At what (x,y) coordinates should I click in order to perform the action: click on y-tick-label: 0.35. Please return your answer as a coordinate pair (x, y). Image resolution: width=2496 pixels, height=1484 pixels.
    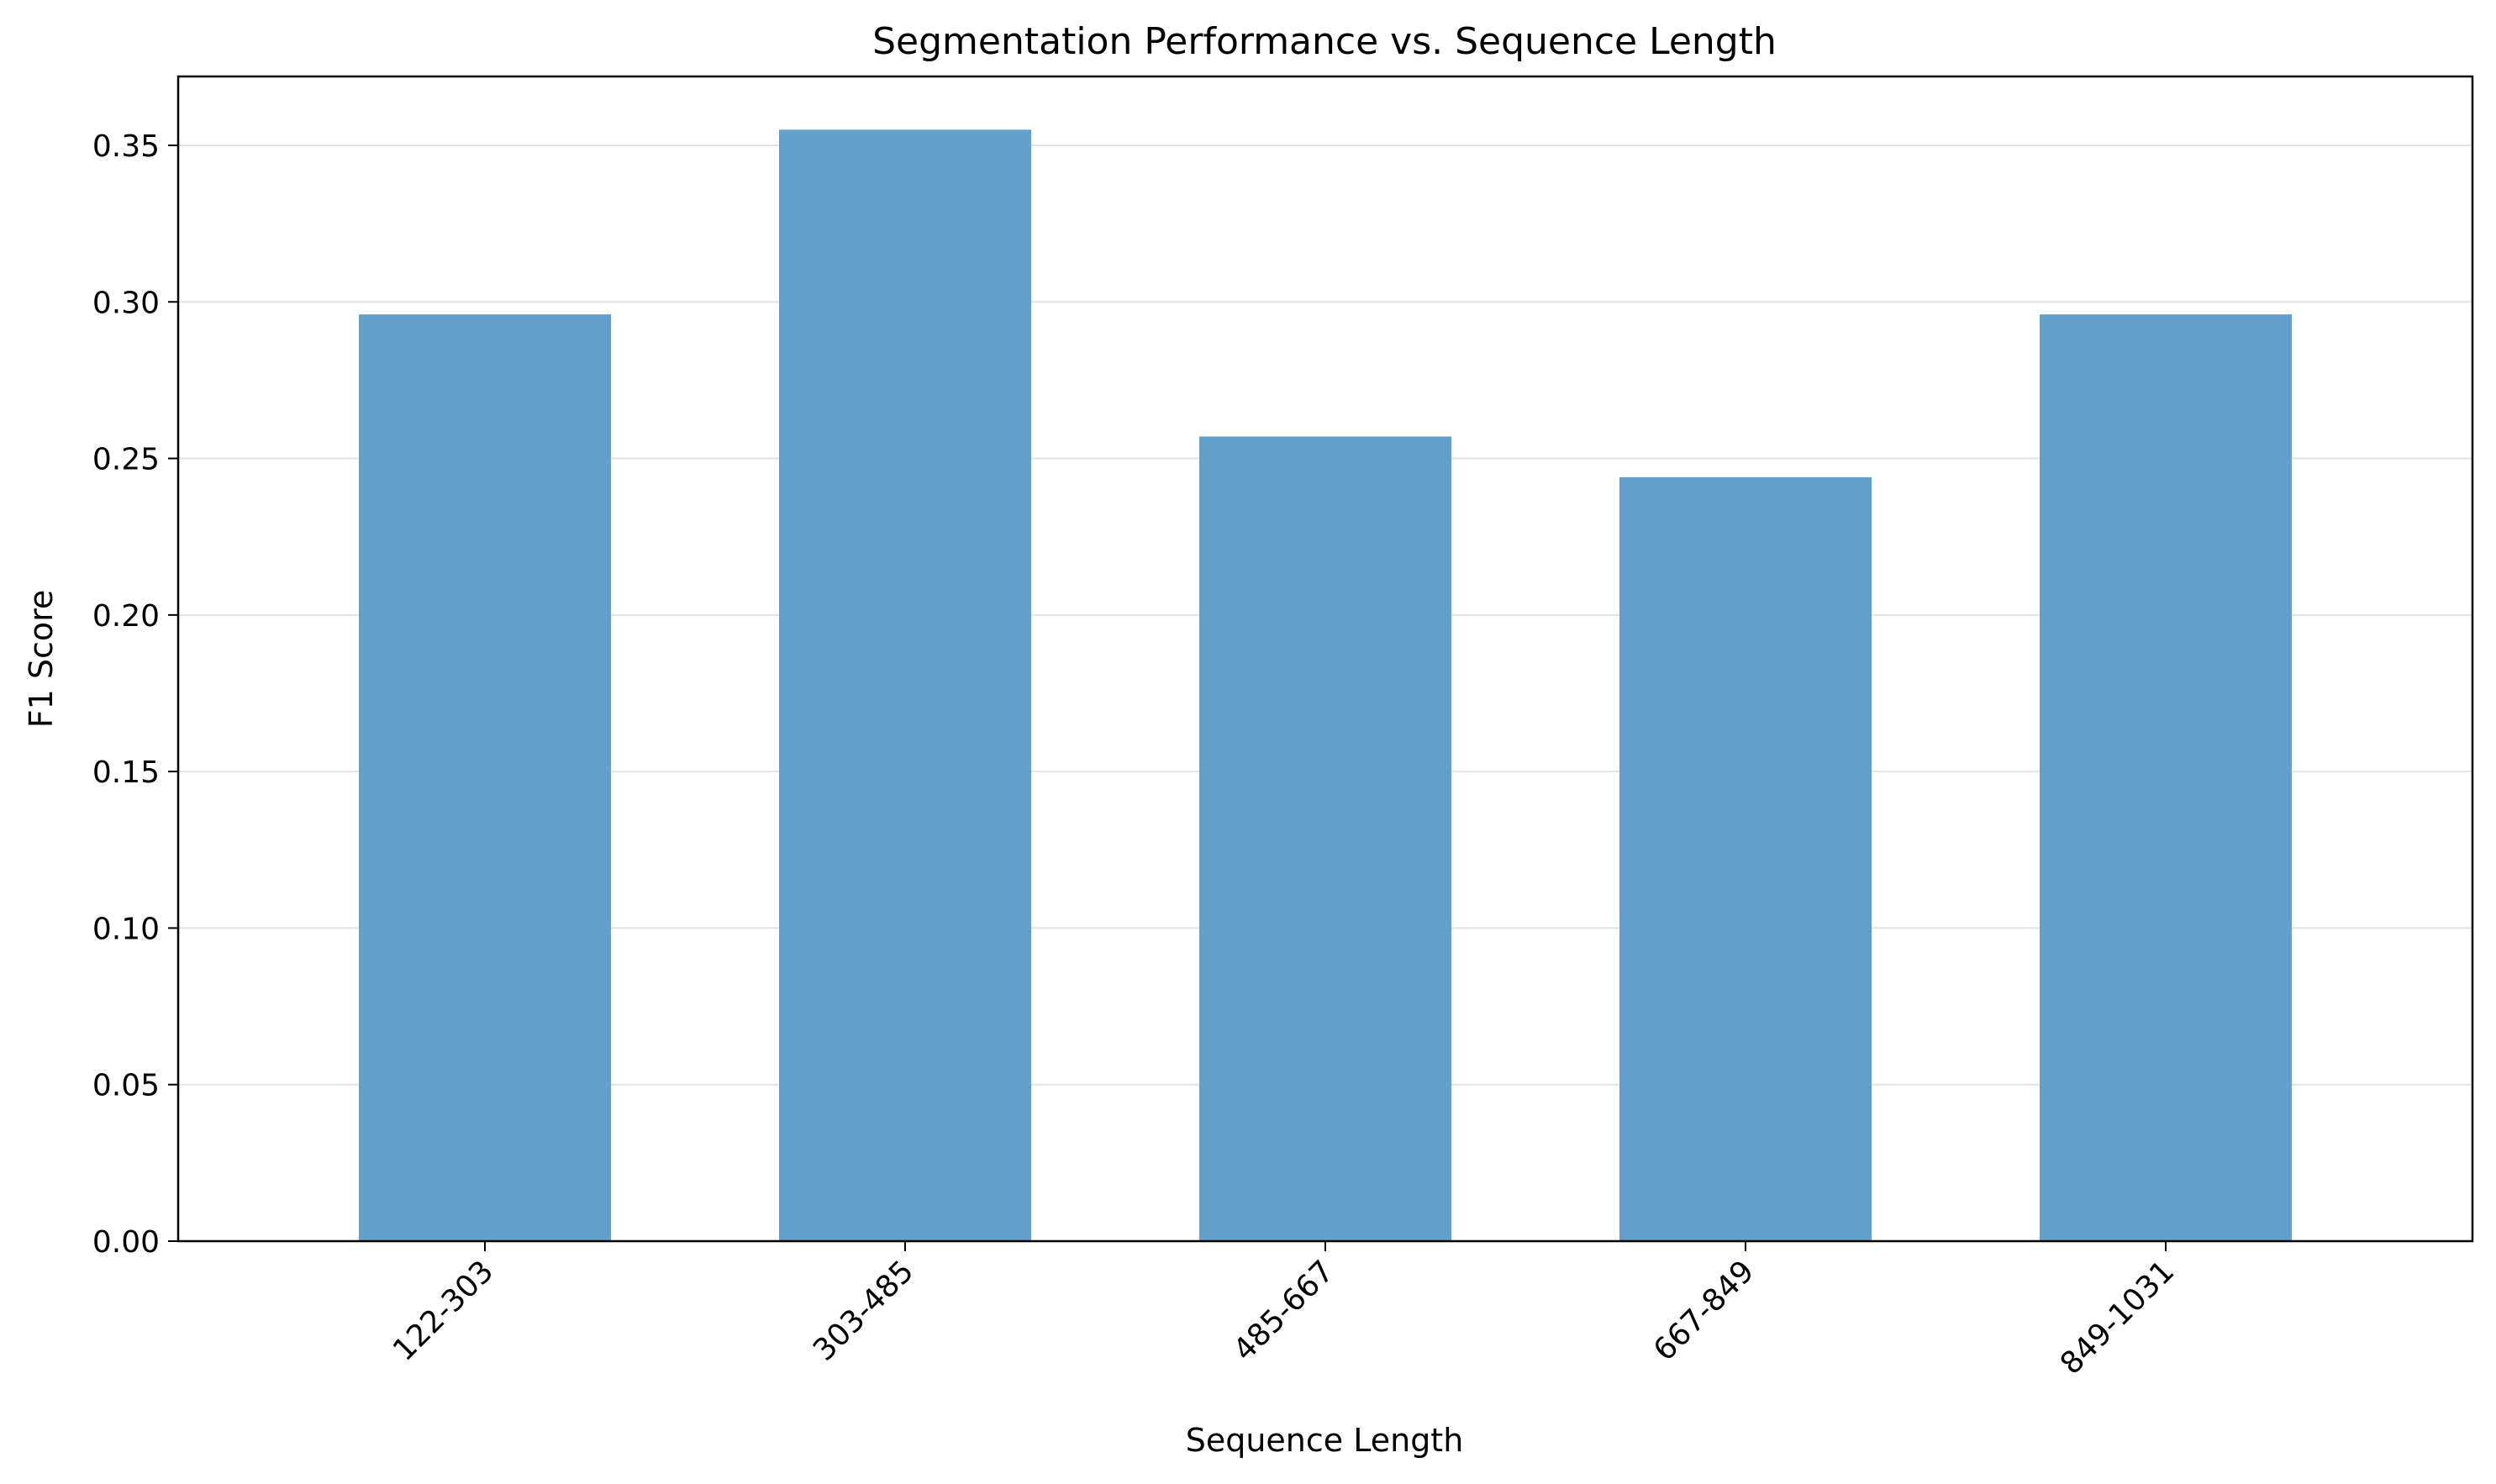
    Looking at the image, I should click on (126, 147).